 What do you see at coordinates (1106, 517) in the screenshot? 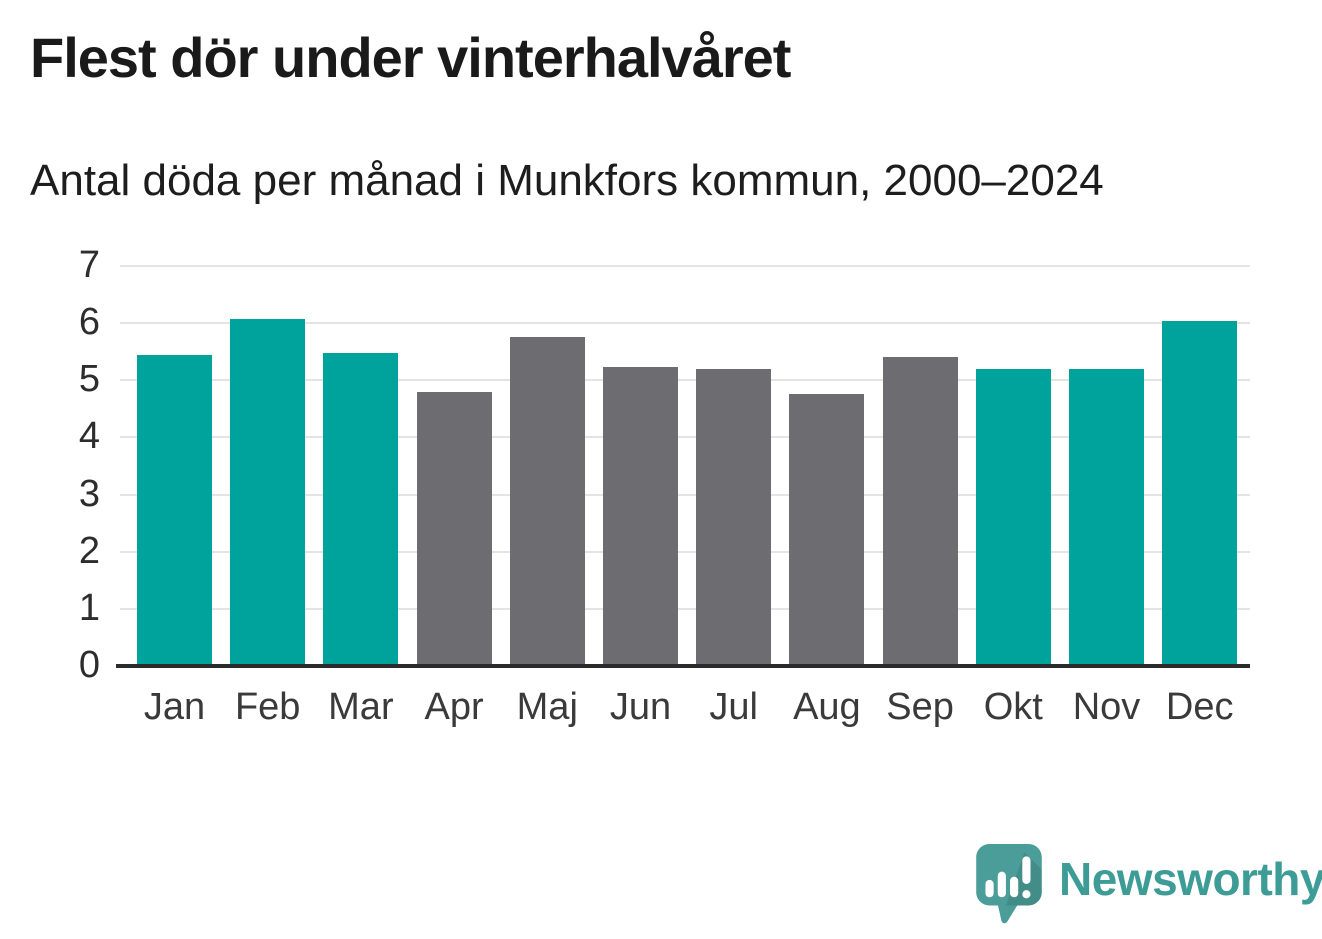
I see `bar-nov` at bounding box center [1106, 517].